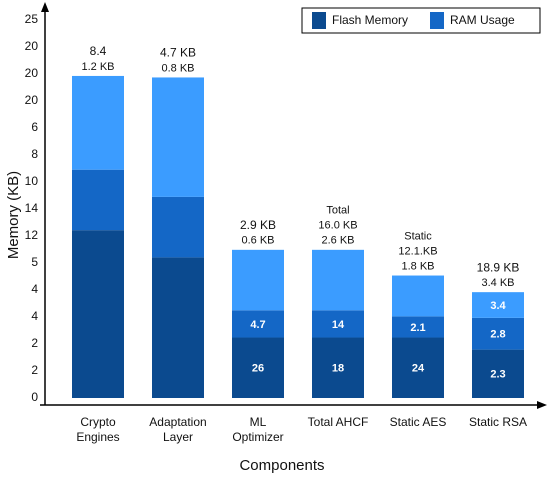 The height and width of the screenshot is (480, 550). What do you see at coordinates (281, 465) in the screenshot?
I see `x-axis-label: Components` at bounding box center [281, 465].